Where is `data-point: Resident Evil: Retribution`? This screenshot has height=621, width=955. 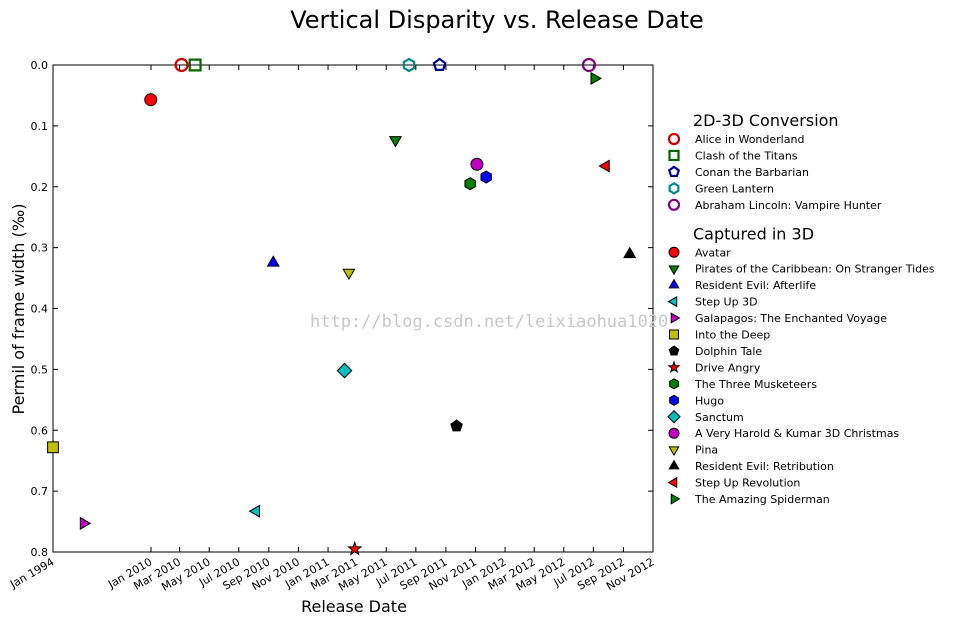 data-point: Resident Evil: Retribution is located at coordinates (630, 252).